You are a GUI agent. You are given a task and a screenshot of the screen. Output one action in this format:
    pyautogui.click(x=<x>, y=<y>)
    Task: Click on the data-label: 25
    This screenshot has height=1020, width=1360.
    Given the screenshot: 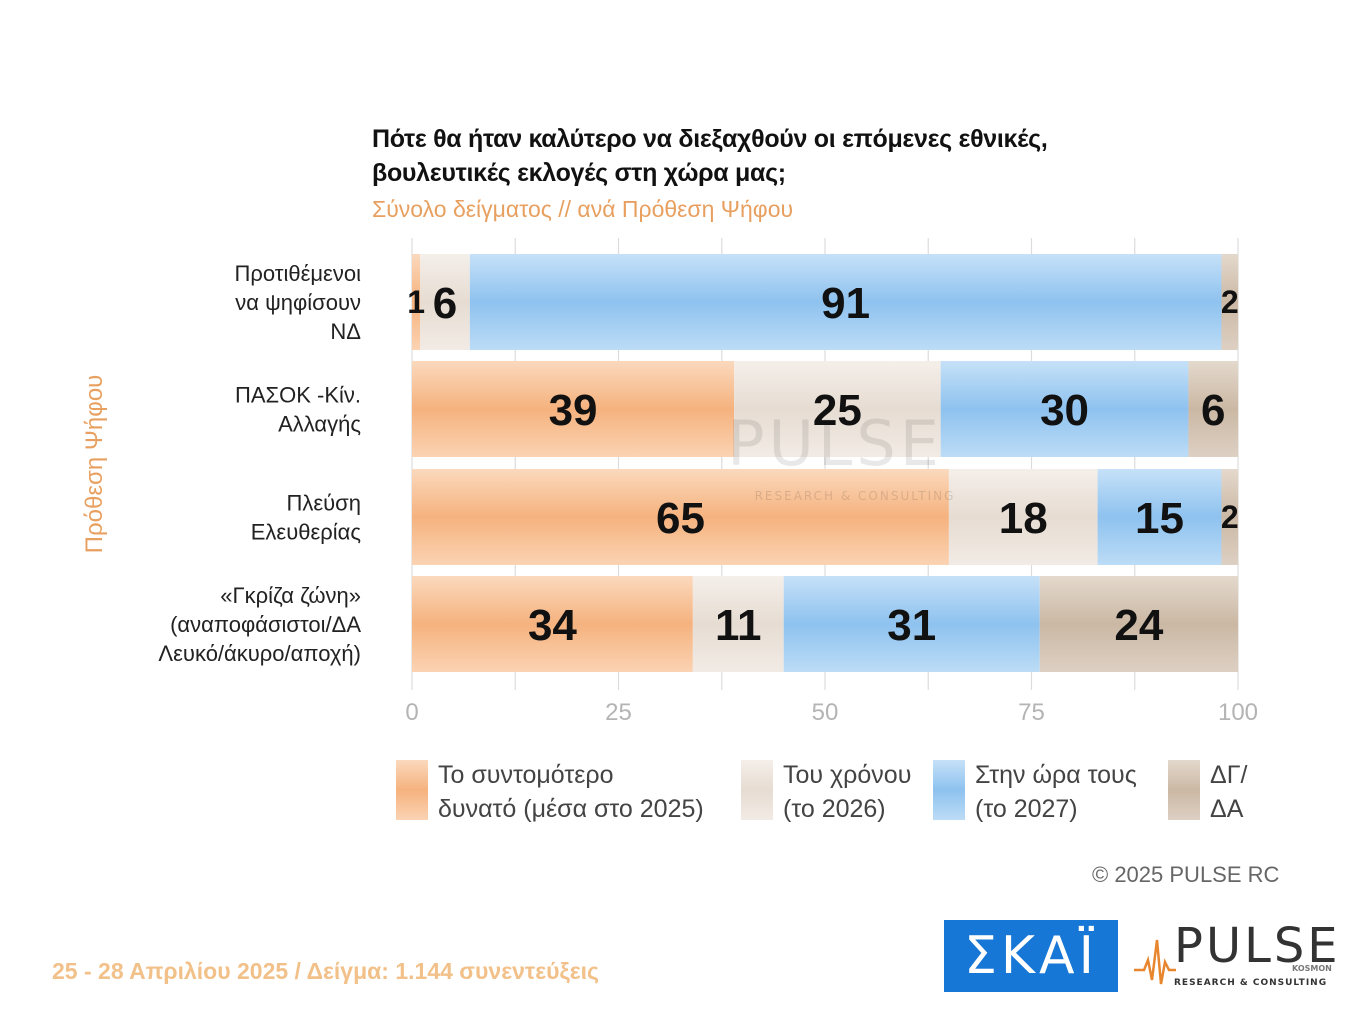 What is the action you would take?
    pyautogui.click(x=837, y=410)
    